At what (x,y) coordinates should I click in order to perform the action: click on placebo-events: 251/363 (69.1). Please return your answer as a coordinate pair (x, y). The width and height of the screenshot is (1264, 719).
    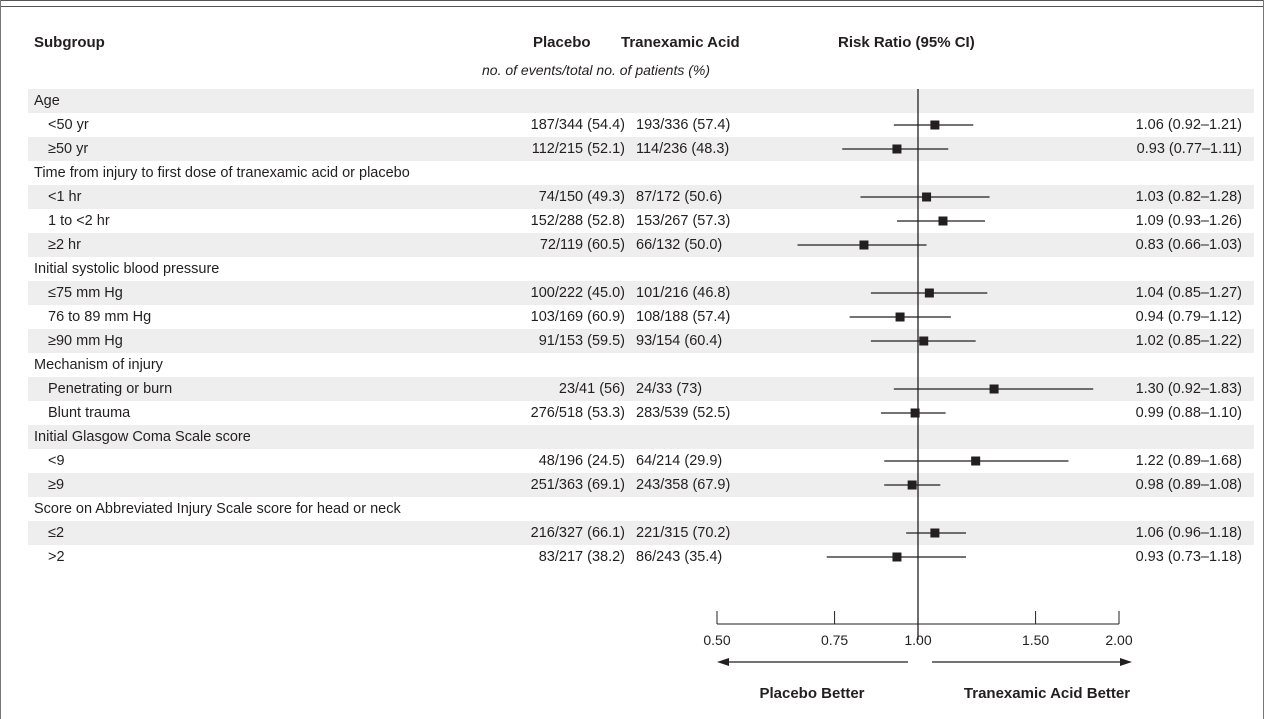
    Looking at the image, I should click on (577, 485).